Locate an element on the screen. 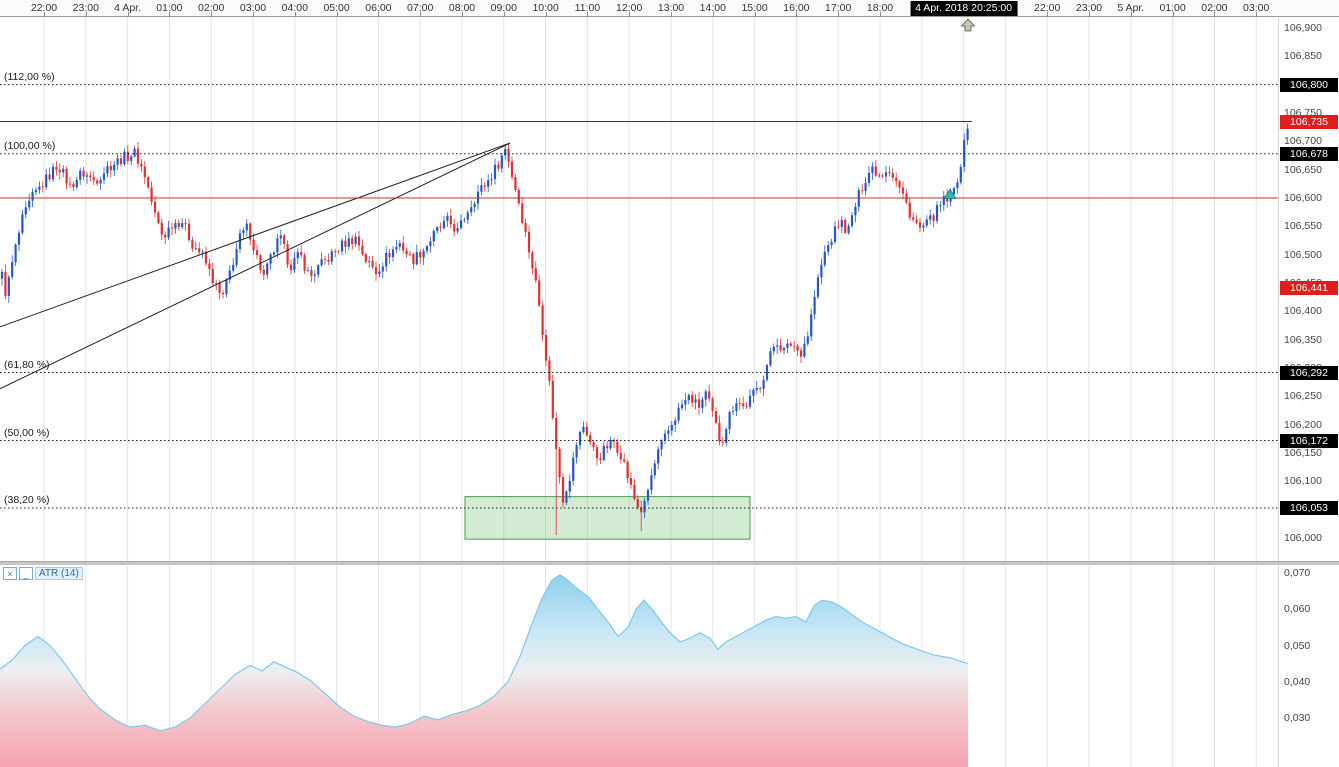 Image resolution: width=1339 pixels, height=767 pixels. support-zone is located at coordinates (607, 518).